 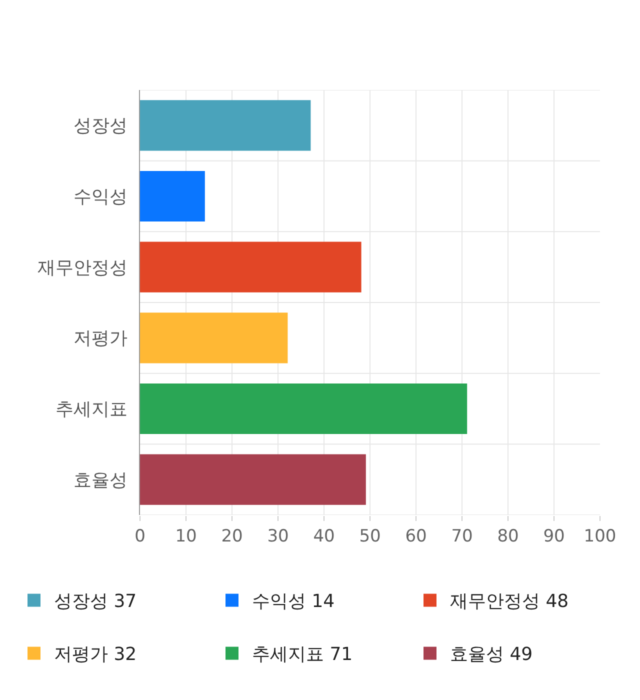 What do you see at coordinates (95, 601) in the screenshot?
I see `legend-label: 성장성 37` at bounding box center [95, 601].